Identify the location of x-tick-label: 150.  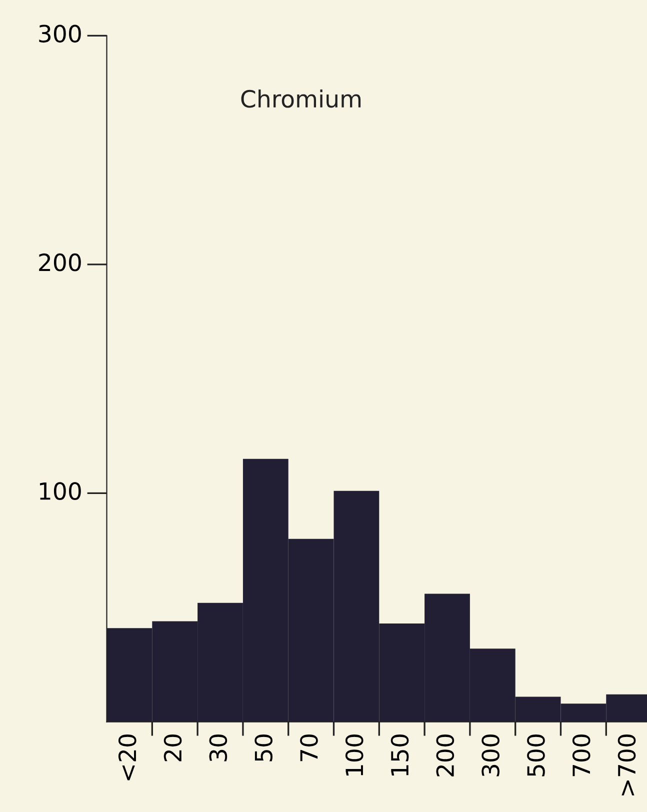
(399, 755).